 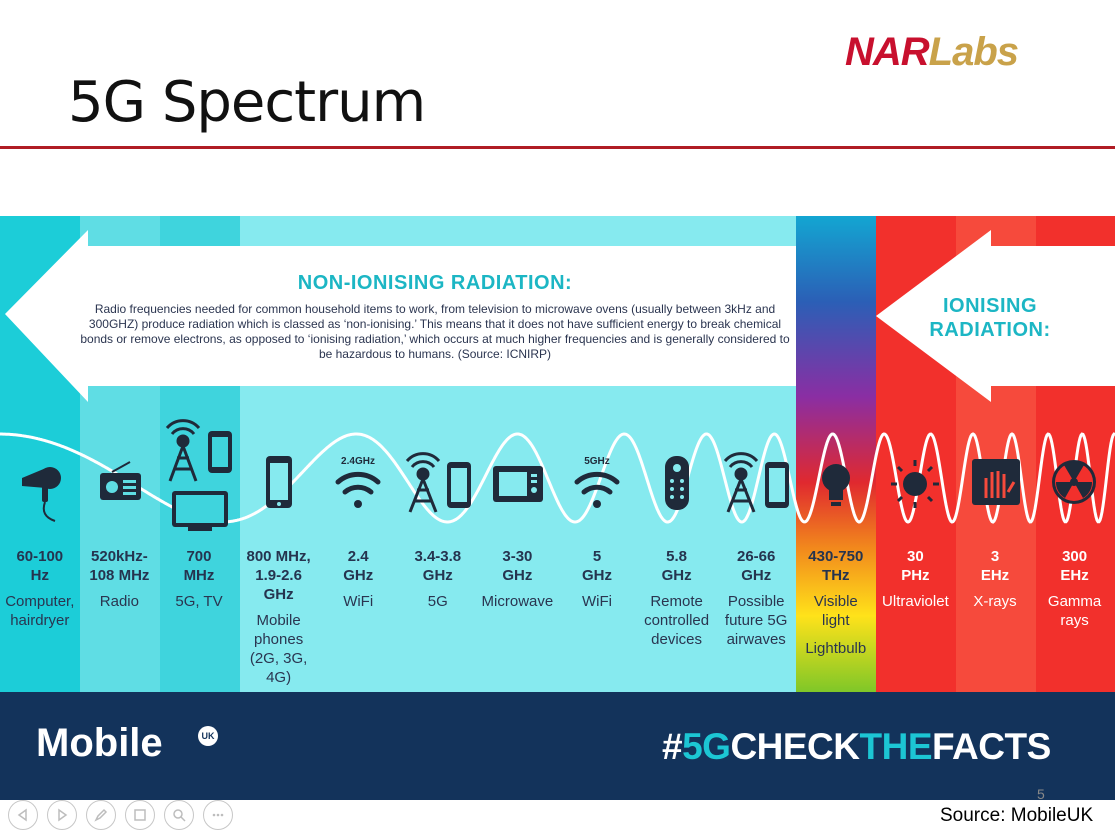 I want to click on ionising-heading: IONISING RADIATION:, so click(x=990, y=318).